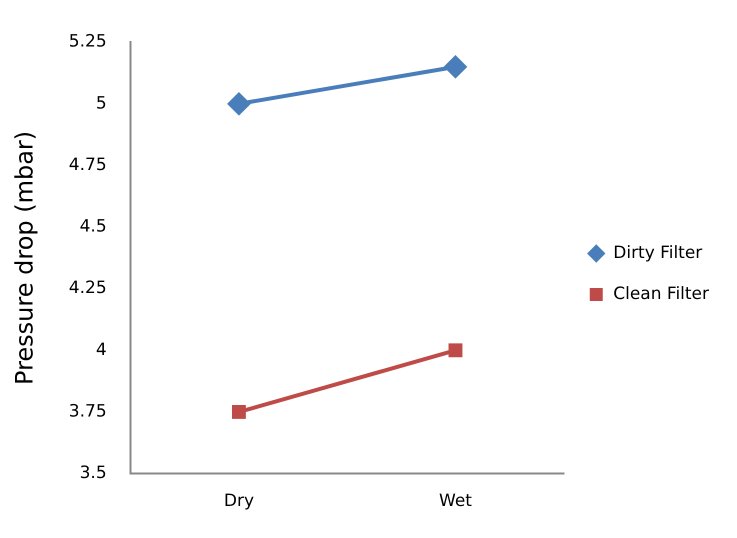  Describe the element at coordinates (661, 294) in the screenshot. I see `legend-label: Clean Filter` at that location.